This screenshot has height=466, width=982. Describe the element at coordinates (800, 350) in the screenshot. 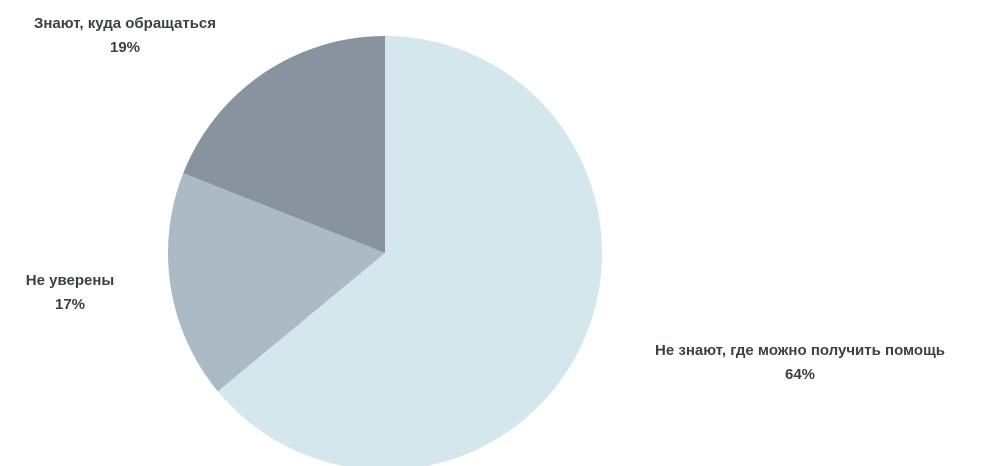

I see `slice-label-name: Не знают, где можно получить помощь` at that location.